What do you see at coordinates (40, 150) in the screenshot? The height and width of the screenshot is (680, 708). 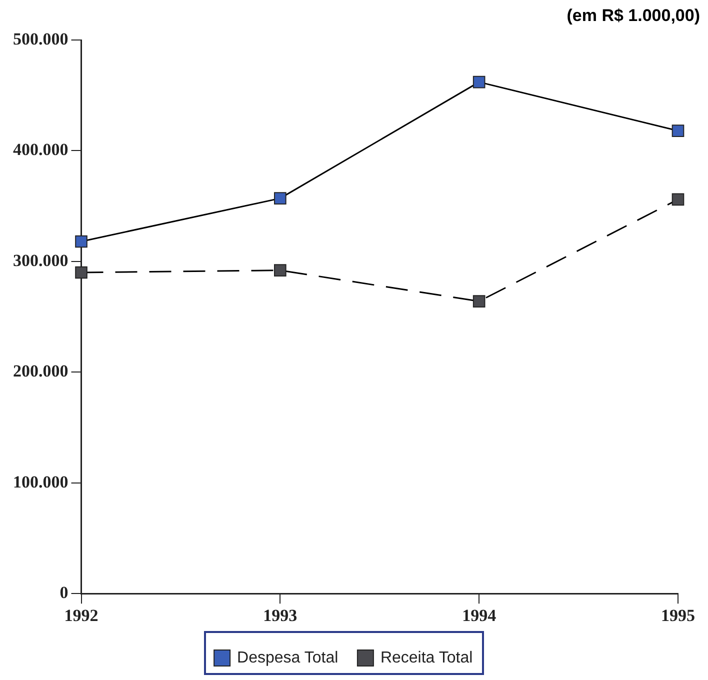 I see `y-tick-label: 400.000` at bounding box center [40, 150].